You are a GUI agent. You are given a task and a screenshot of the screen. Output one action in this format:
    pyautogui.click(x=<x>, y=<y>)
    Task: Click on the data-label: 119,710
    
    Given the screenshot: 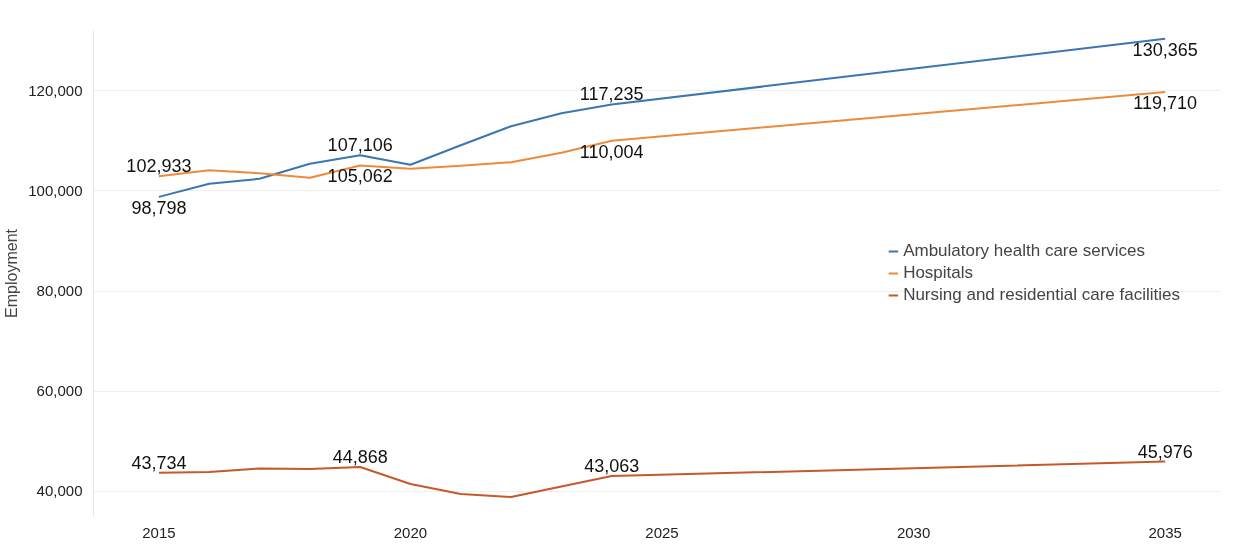 What is the action you would take?
    pyautogui.click(x=1165, y=103)
    